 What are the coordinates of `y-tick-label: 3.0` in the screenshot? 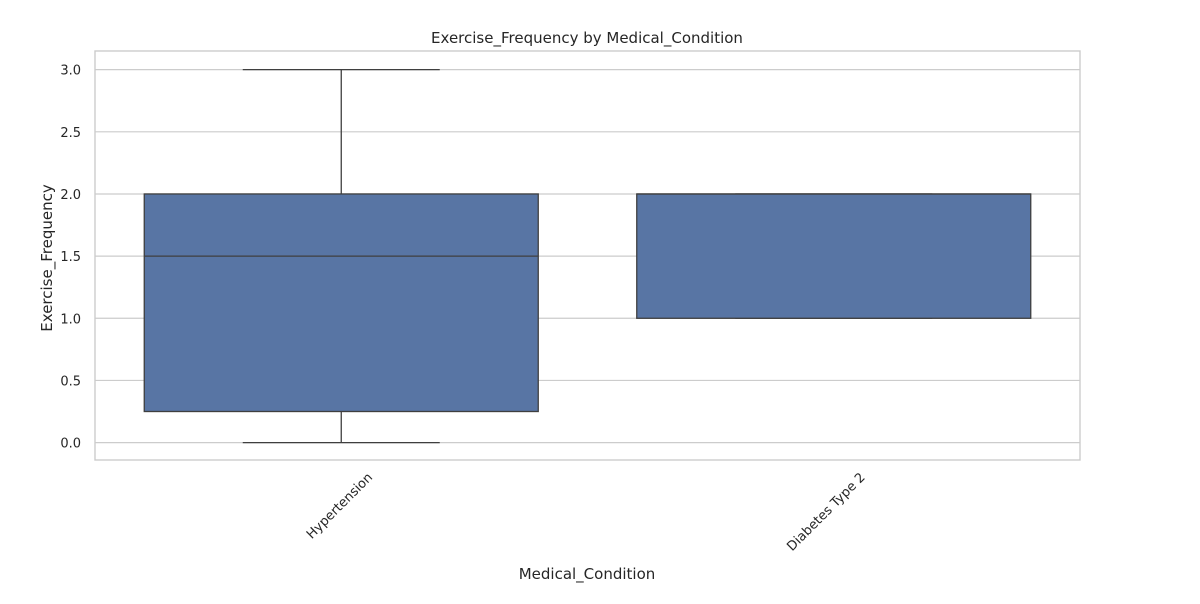 It's located at (70, 71).